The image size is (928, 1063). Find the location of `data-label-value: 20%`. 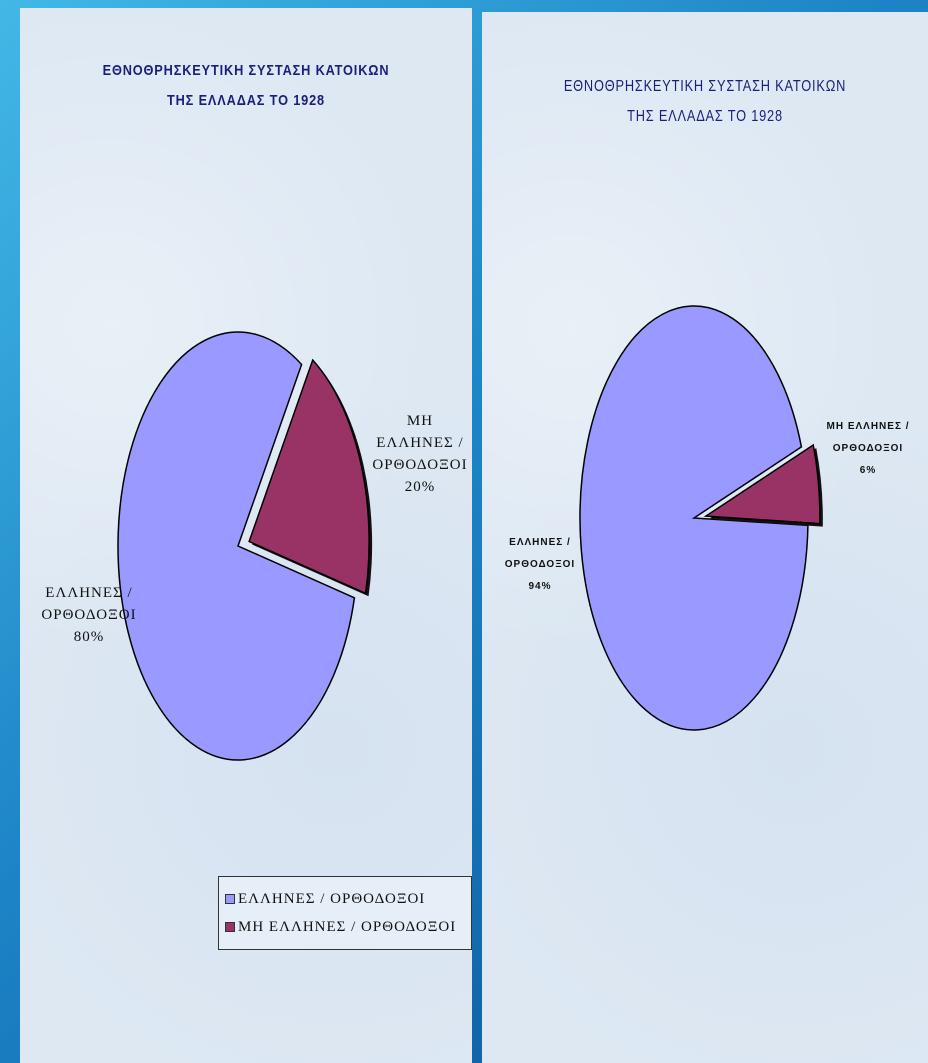

data-label-value: 20% is located at coordinates (420, 487).